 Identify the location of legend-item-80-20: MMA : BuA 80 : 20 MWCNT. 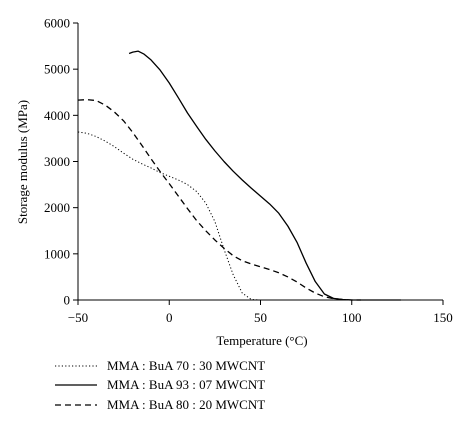
(160, 405).